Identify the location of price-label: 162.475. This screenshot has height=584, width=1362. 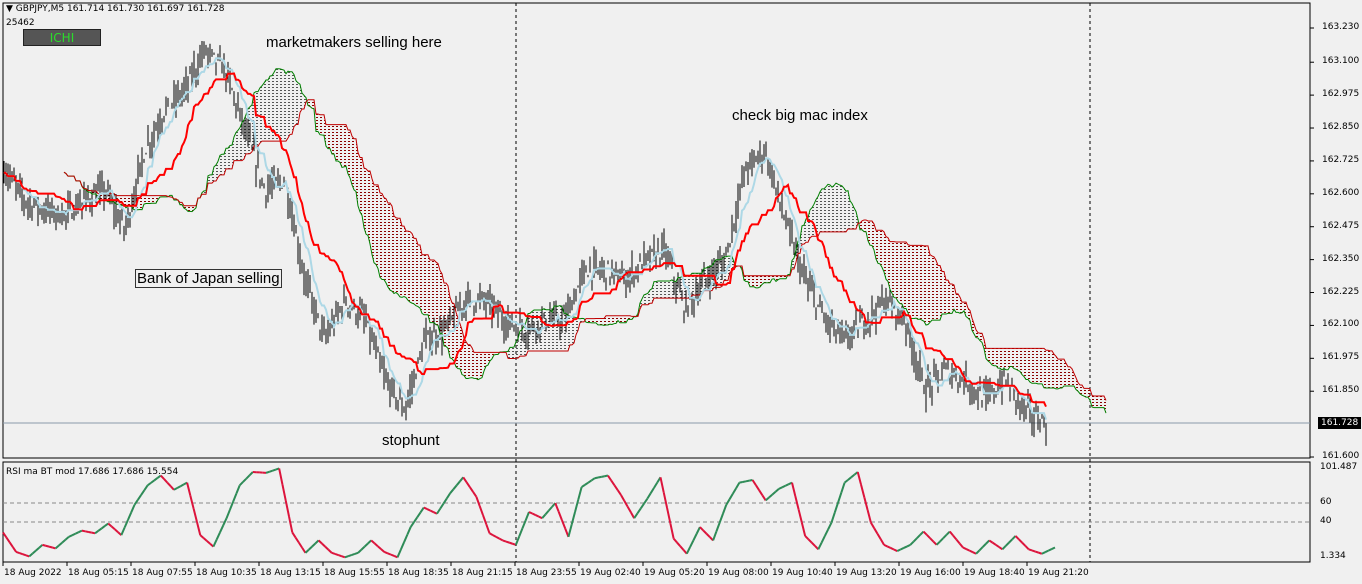
(1341, 225).